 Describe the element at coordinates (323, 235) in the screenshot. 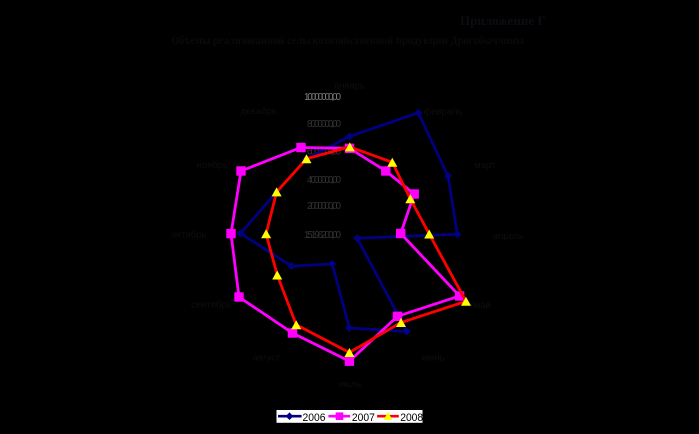

I see `svg-text: 15196200,00` at that location.